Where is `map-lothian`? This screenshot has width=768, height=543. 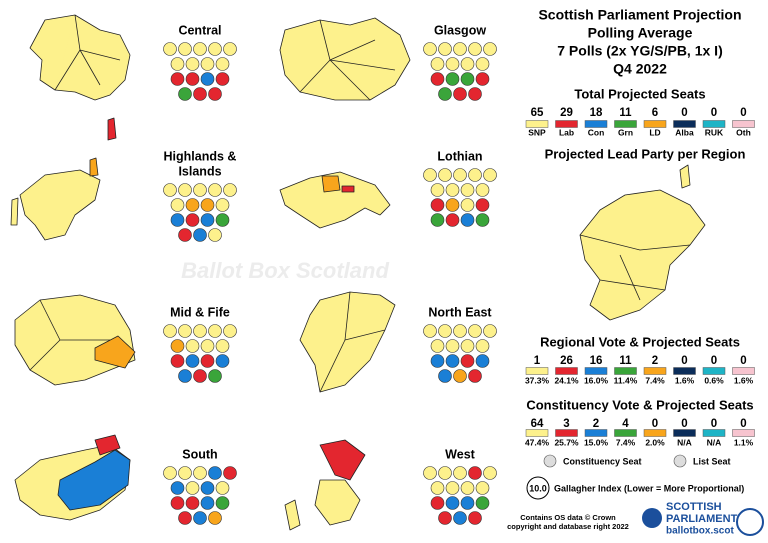 map-lothian is located at coordinates (335, 200).